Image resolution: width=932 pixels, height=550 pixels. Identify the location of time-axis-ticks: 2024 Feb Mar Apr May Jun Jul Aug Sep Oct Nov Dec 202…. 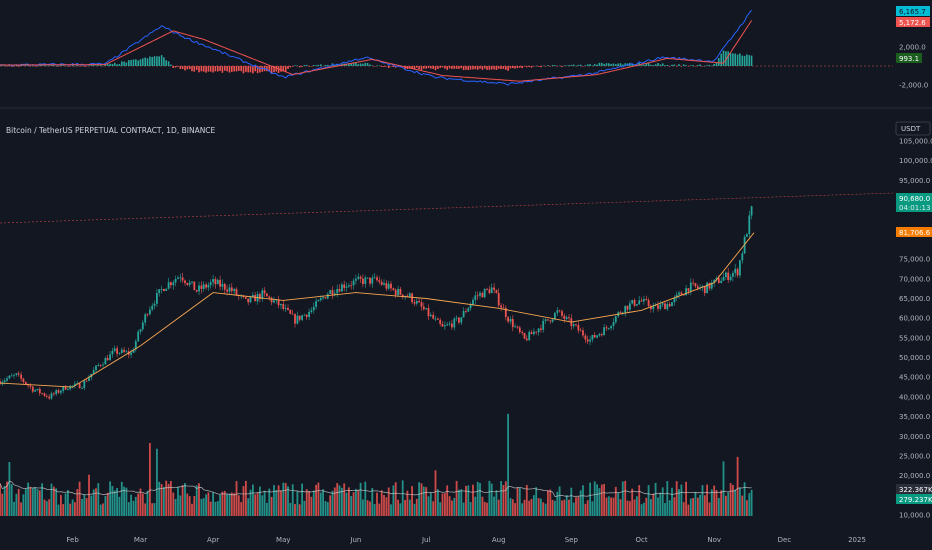
(433, 540).